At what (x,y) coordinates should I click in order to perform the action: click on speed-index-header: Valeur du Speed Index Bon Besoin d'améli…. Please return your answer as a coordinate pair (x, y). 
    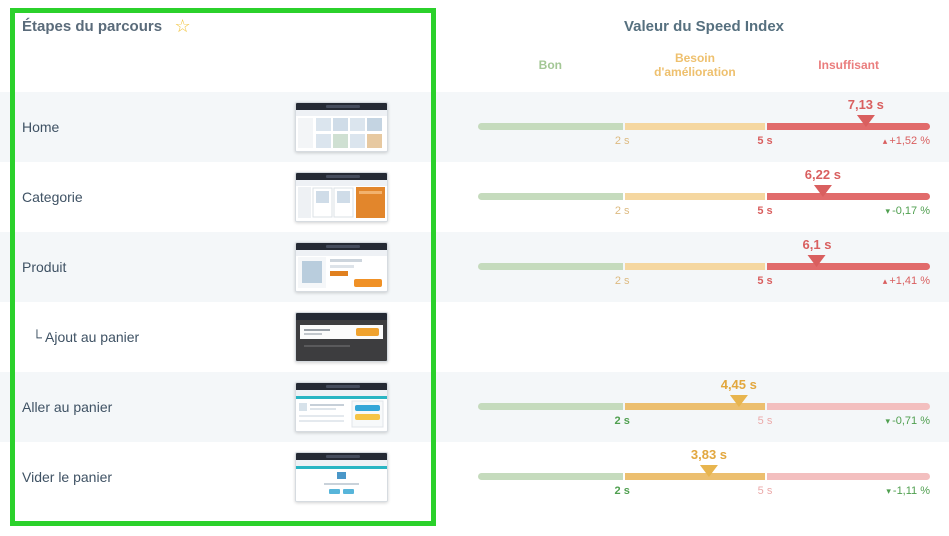
    Looking at the image, I should click on (690, 46).